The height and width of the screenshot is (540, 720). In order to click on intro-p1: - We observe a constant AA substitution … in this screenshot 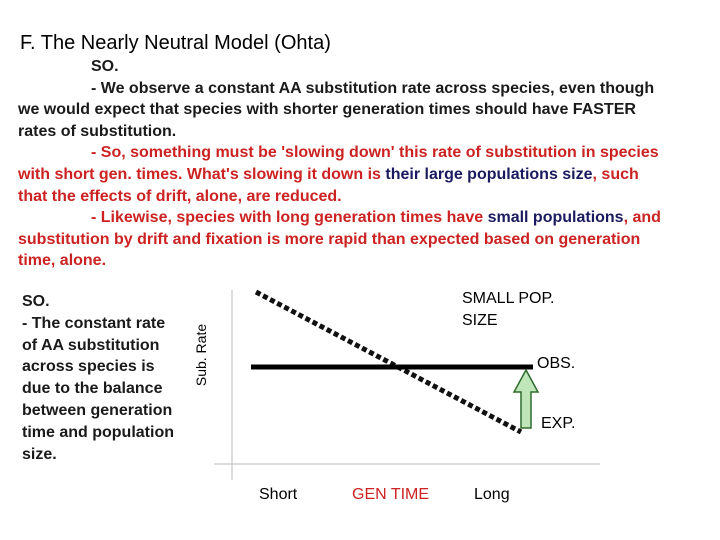, I will do `click(343, 110)`.